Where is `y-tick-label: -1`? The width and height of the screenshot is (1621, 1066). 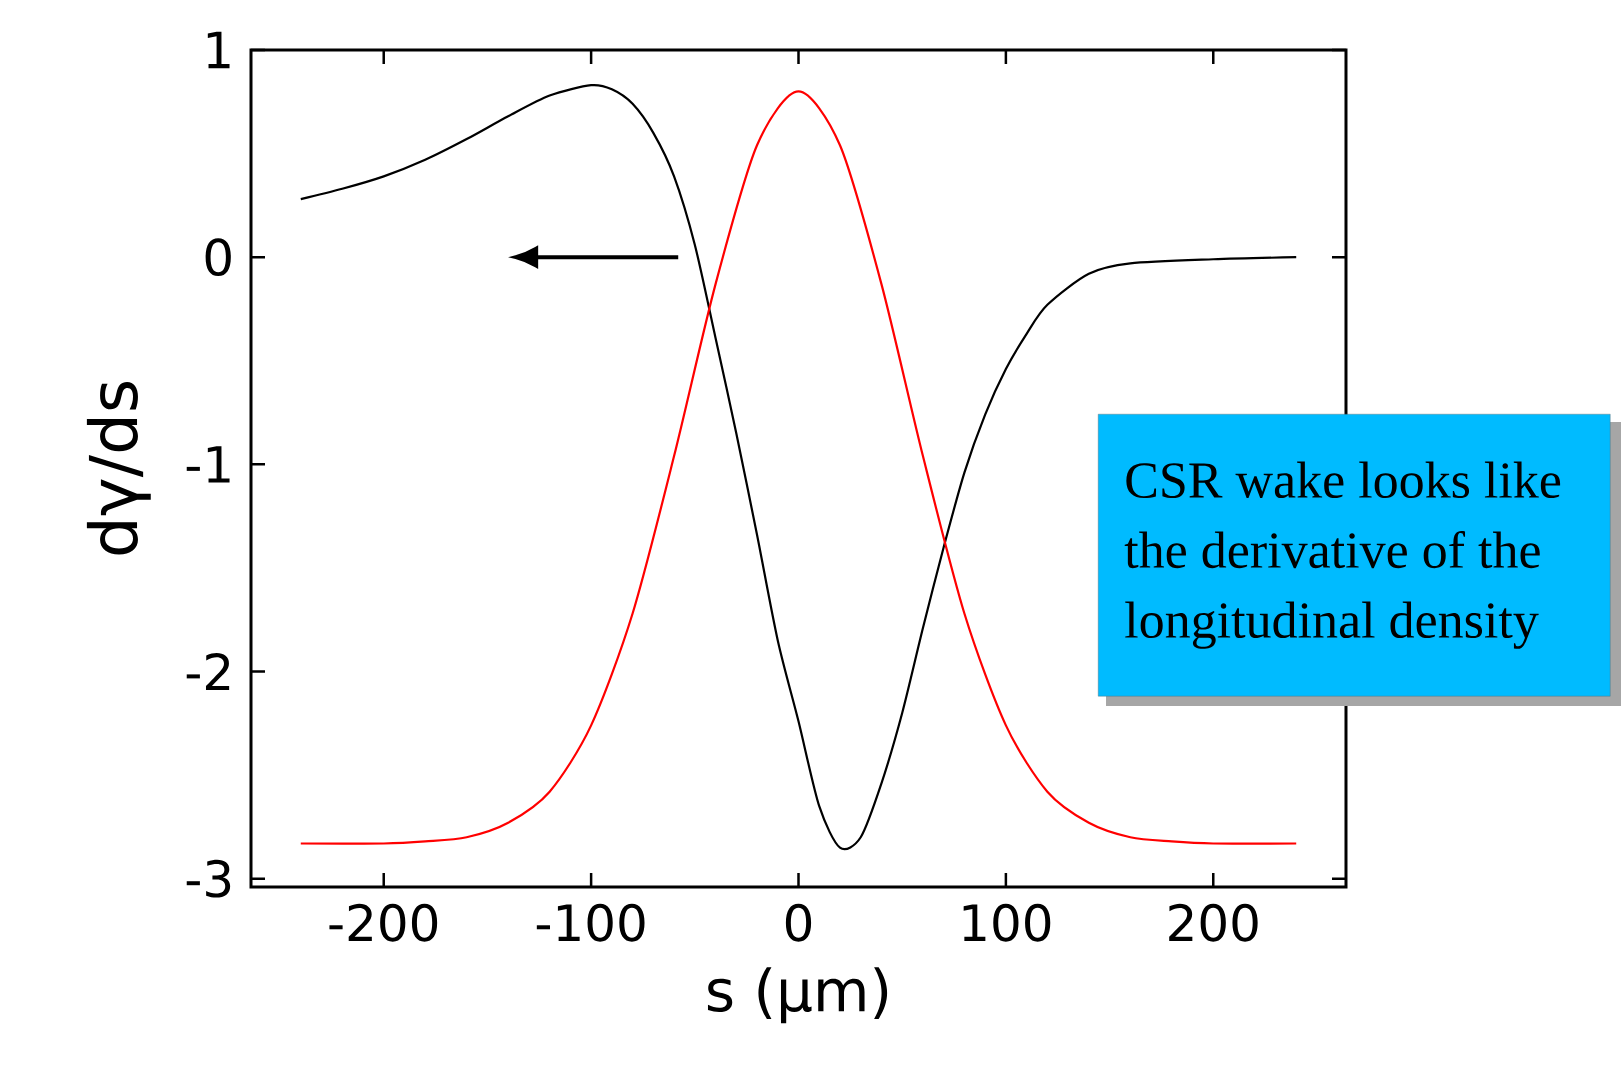 y-tick-label: -1 is located at coordinates (208, 464).